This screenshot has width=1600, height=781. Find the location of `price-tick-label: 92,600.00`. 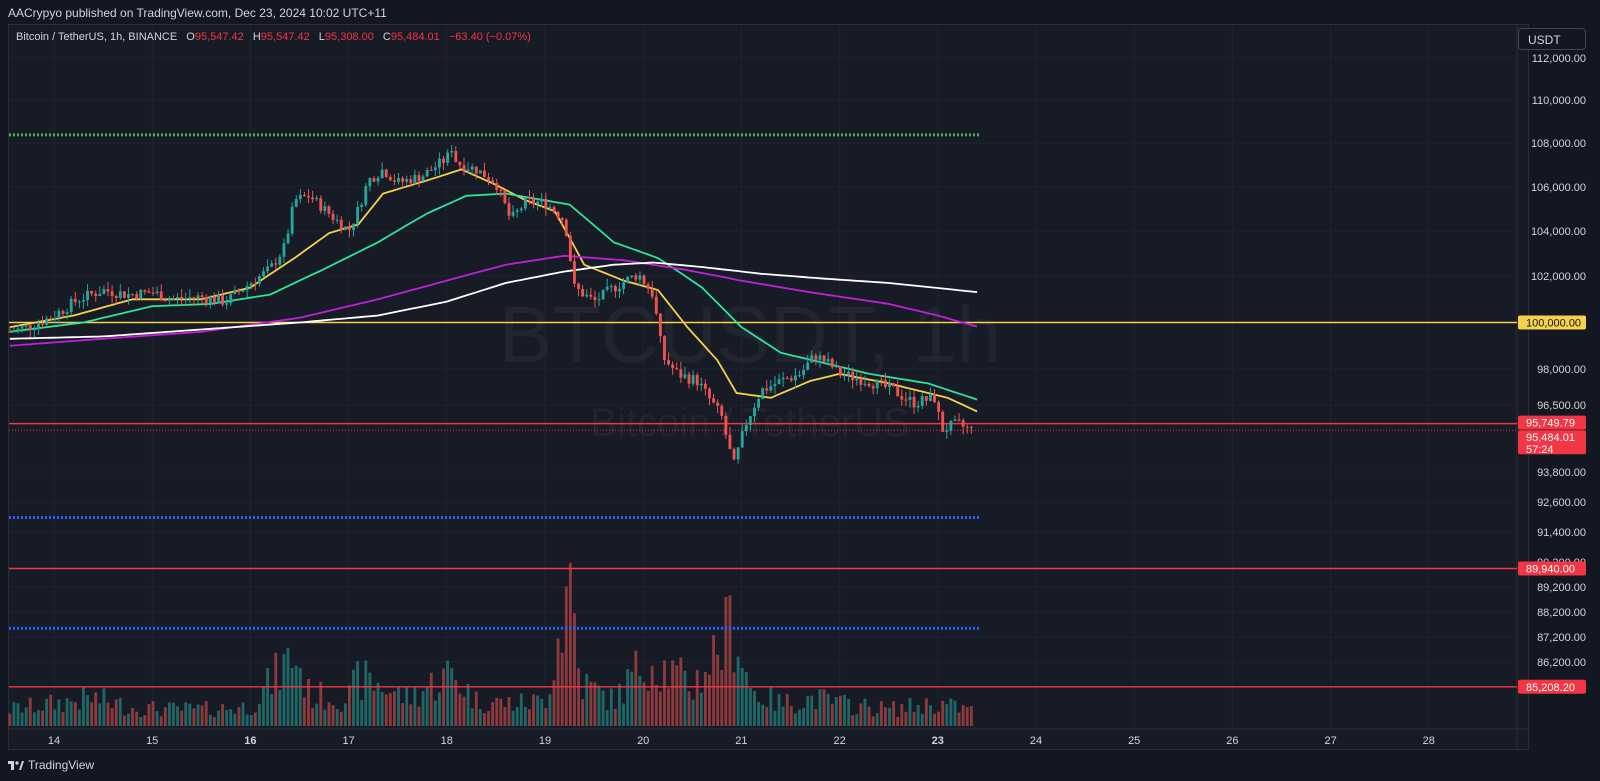

price-tick-label: 92,600.00 is located at coordinates (1561, 503).